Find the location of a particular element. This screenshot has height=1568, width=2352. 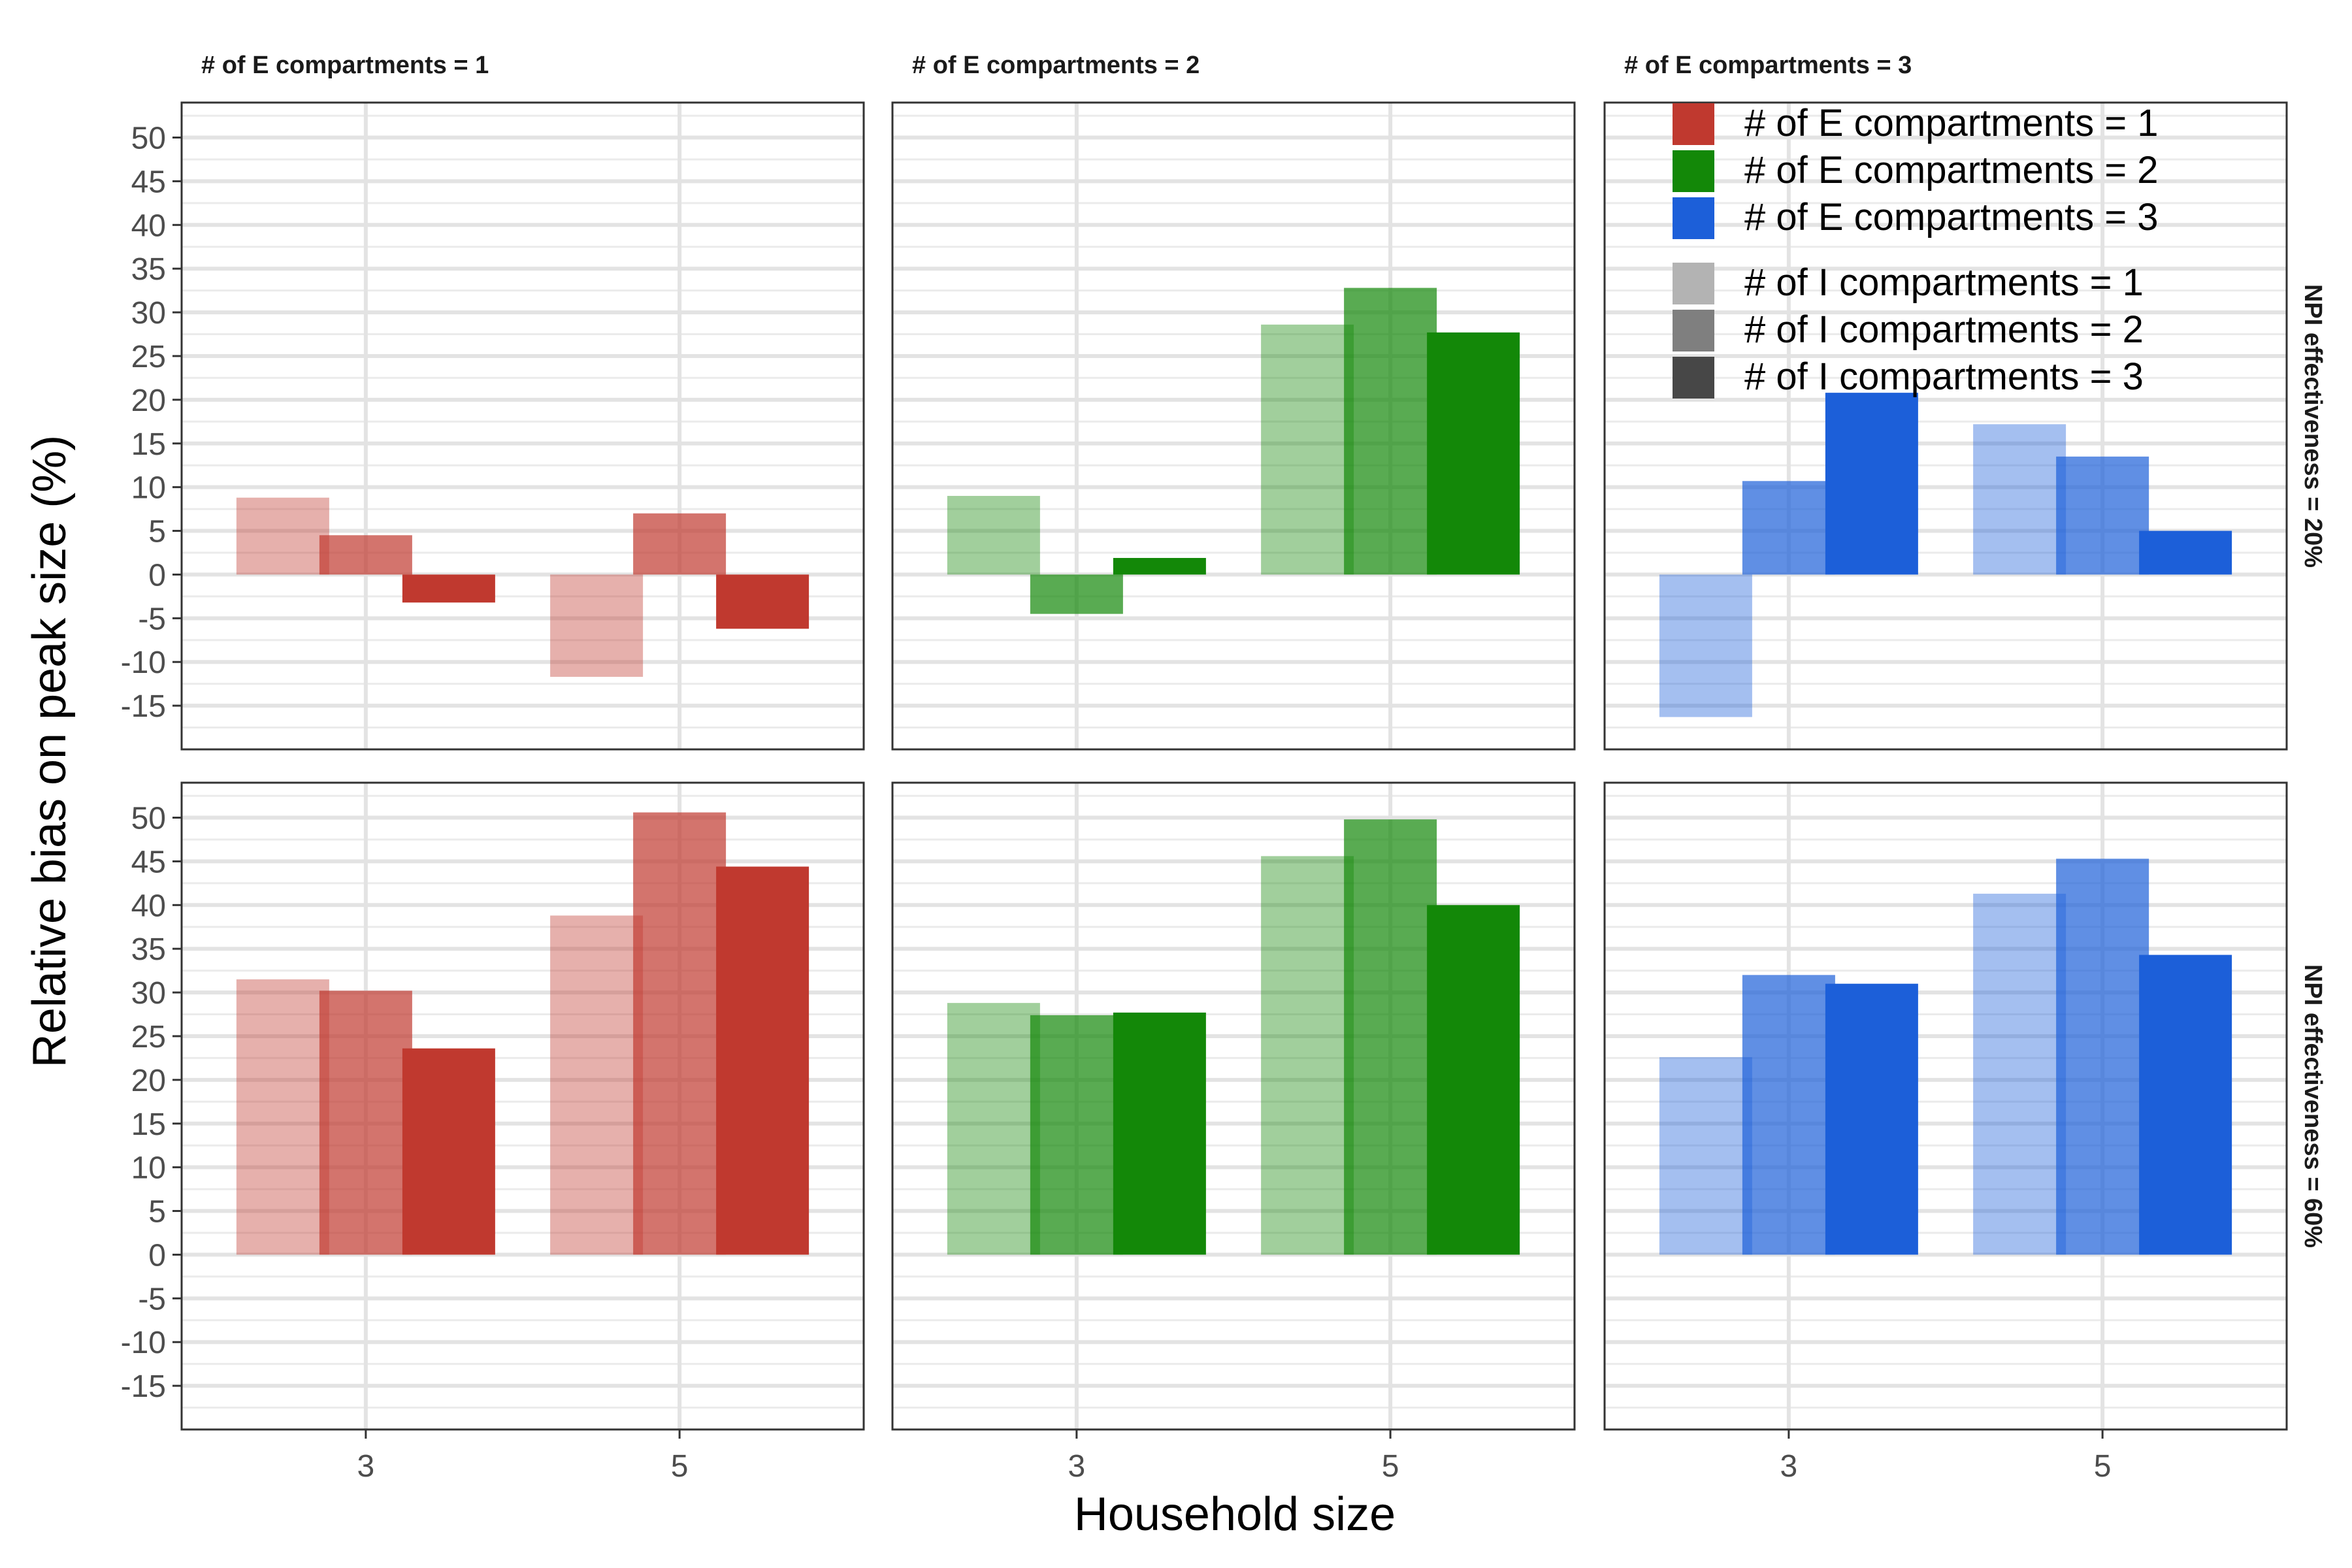

legend-label-alpha: # of I compartments = 2 is located at coordinates (1944, 329).